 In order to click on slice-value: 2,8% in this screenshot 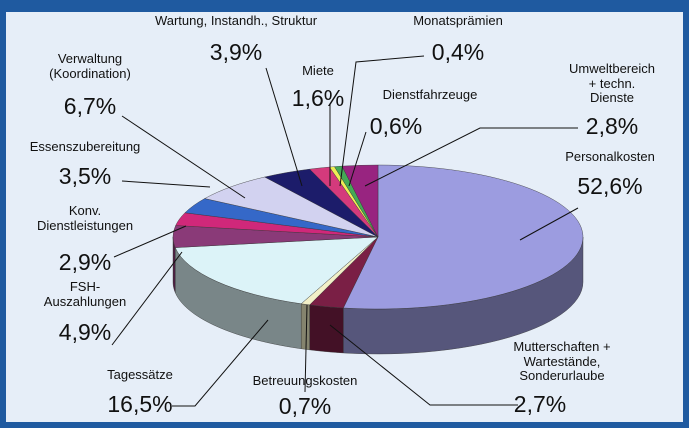, I will do `click(612, 126)`.